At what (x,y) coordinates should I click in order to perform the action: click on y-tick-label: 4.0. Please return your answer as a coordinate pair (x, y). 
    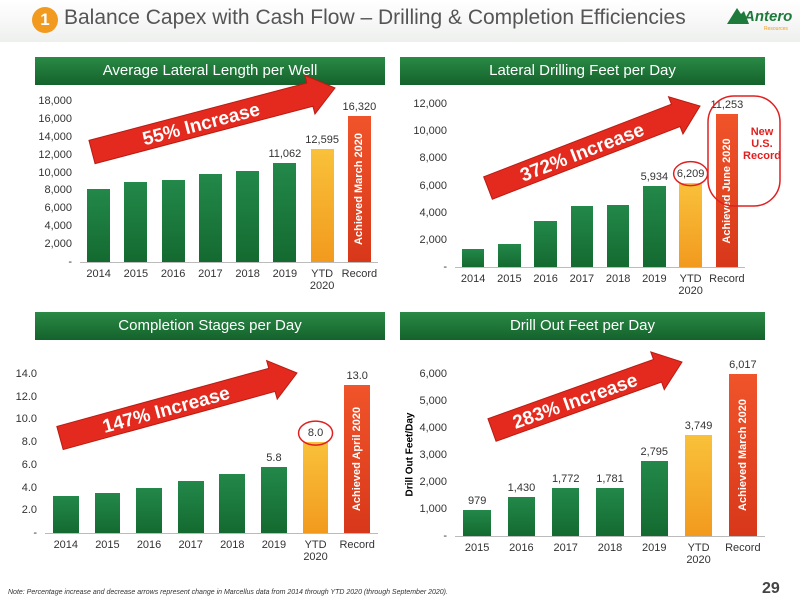
    Looking at the image, I should click on (29, 487).